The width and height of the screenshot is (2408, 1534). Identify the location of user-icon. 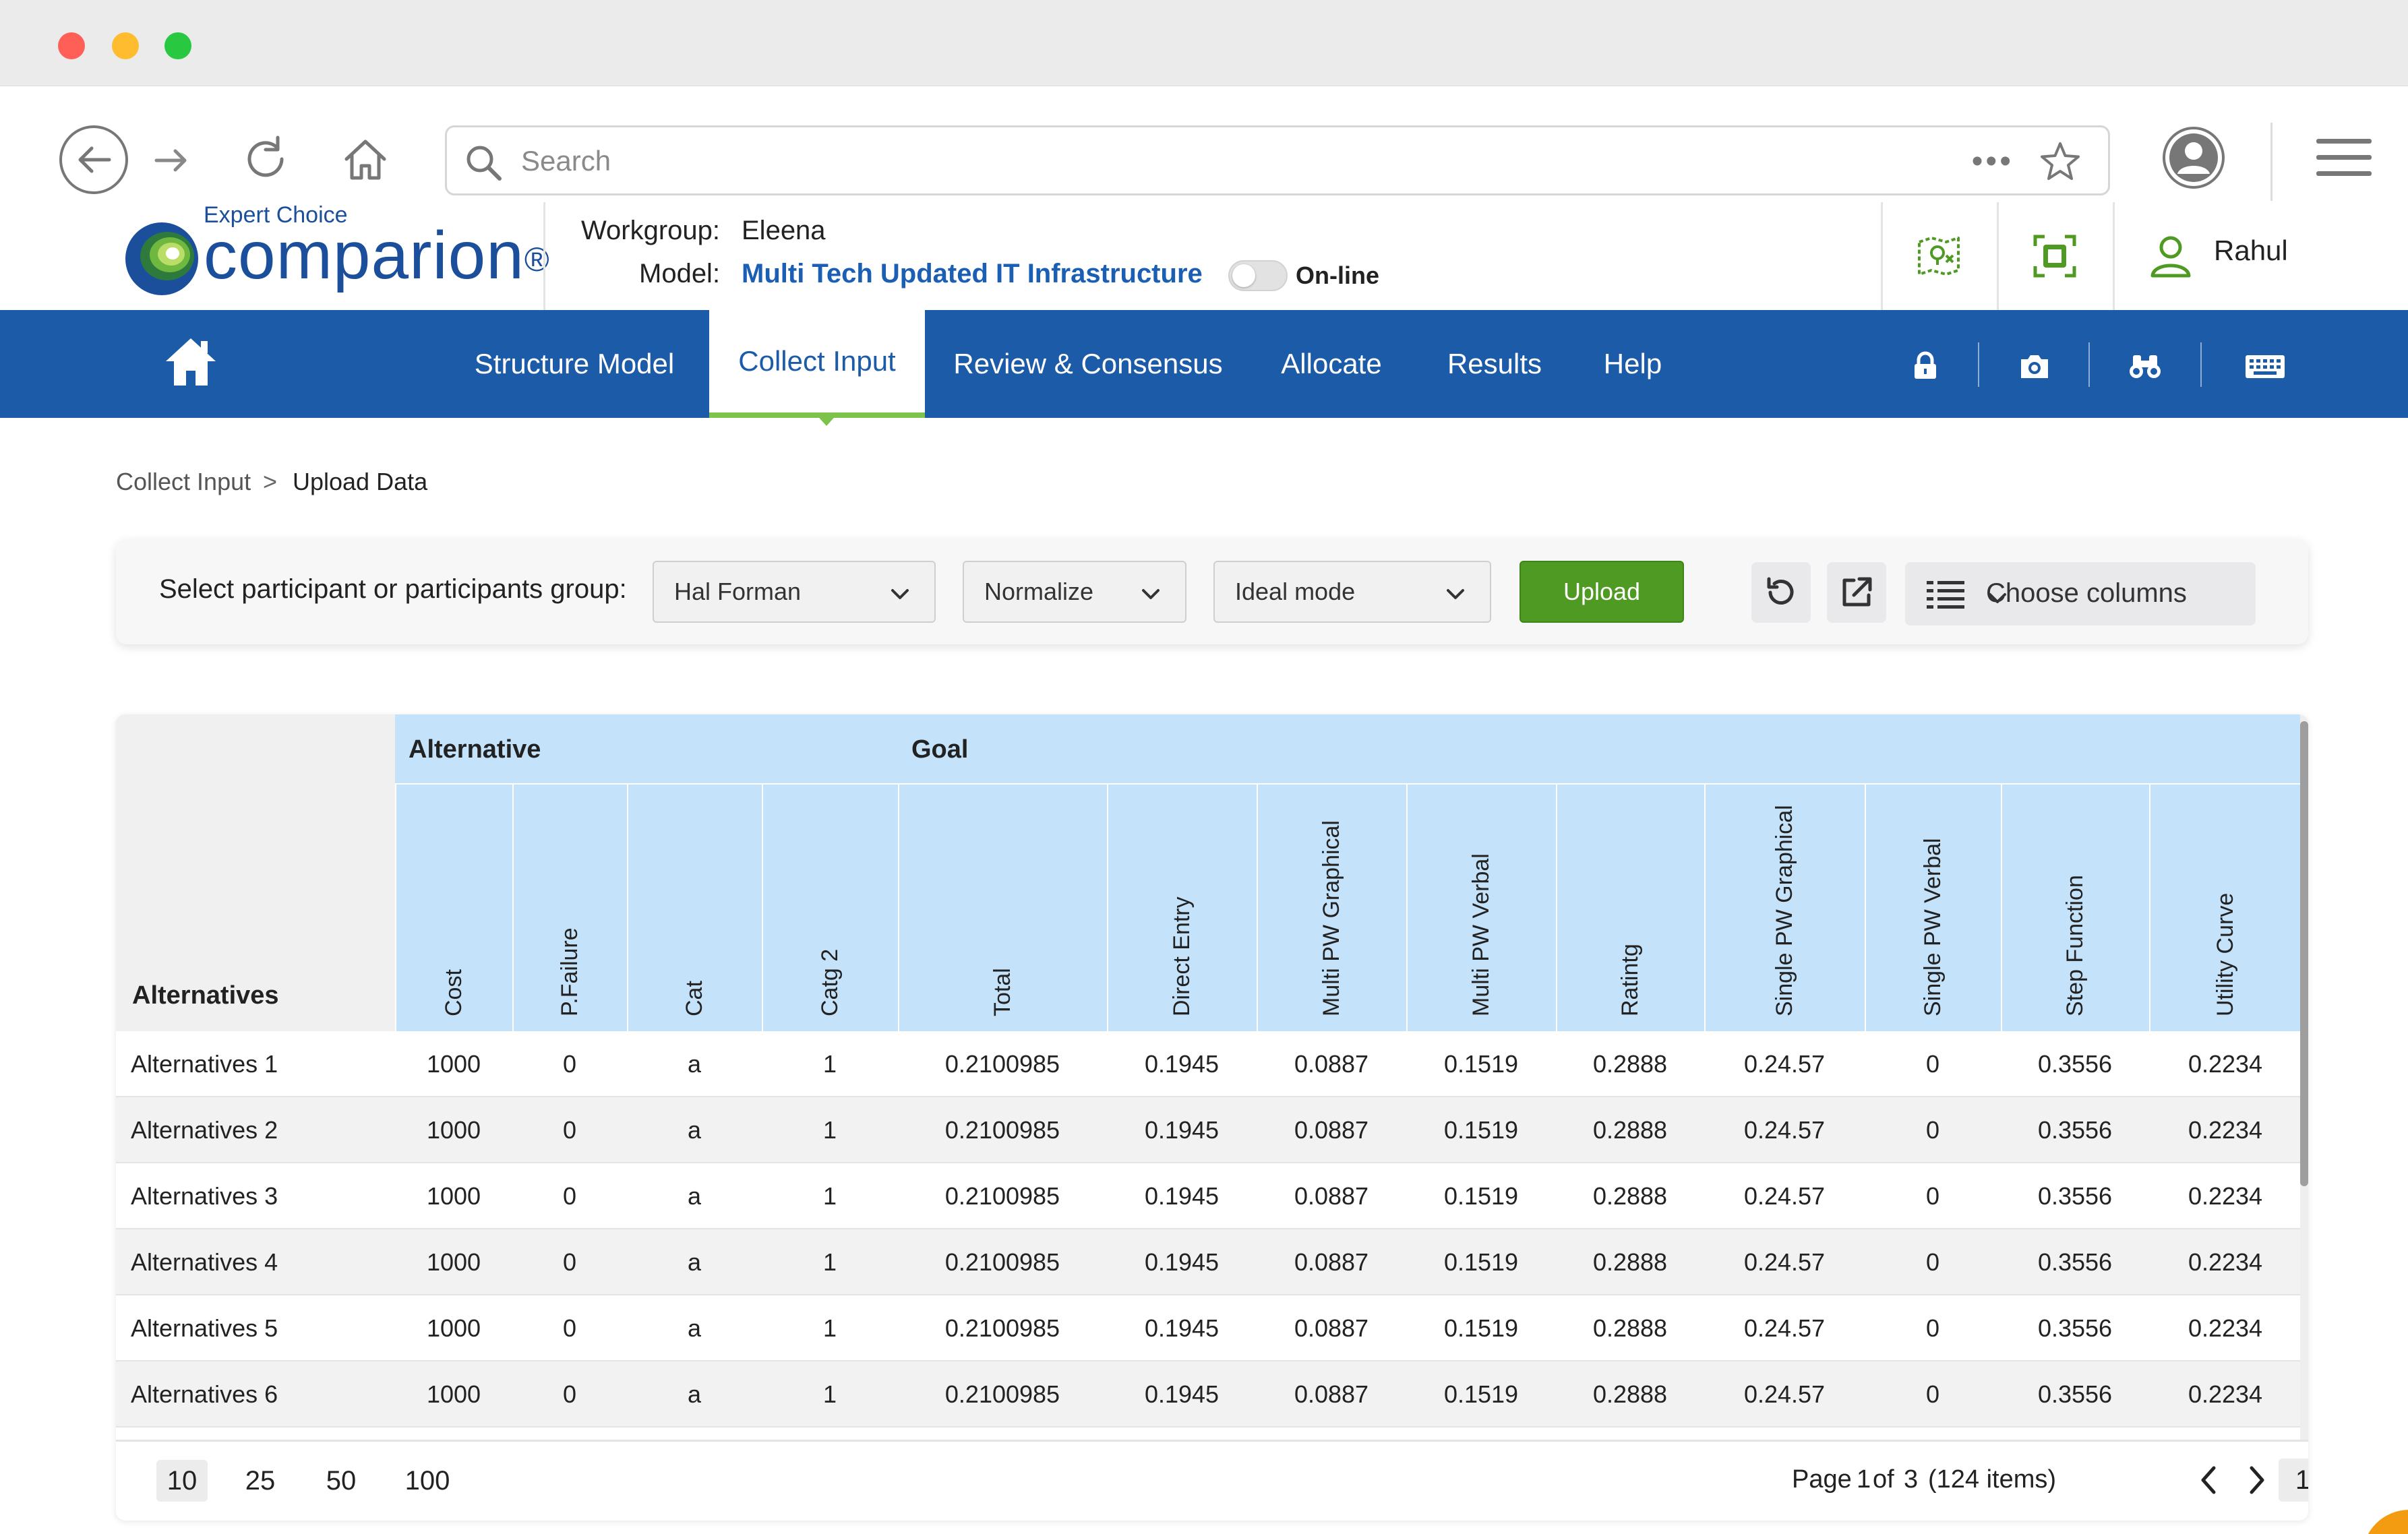
(2171, 256).